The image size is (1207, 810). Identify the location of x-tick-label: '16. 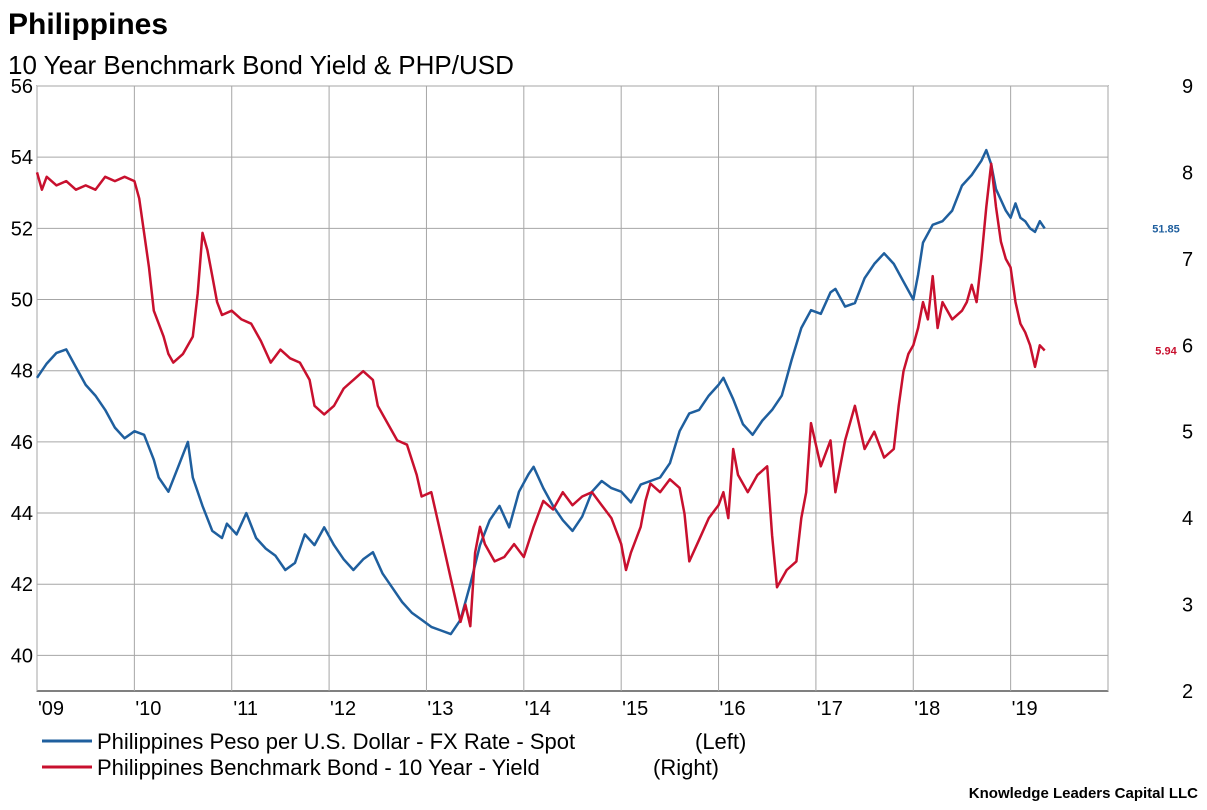
(733, 709).